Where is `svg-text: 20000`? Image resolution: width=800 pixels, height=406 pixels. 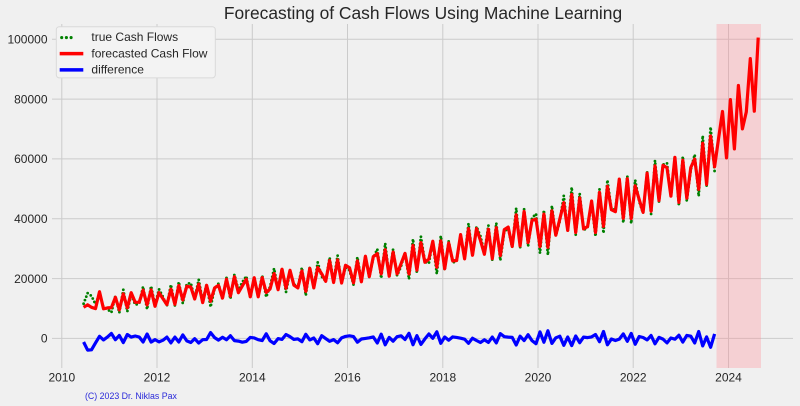 svg-text: 20000 is located at coordinates (31, 279).